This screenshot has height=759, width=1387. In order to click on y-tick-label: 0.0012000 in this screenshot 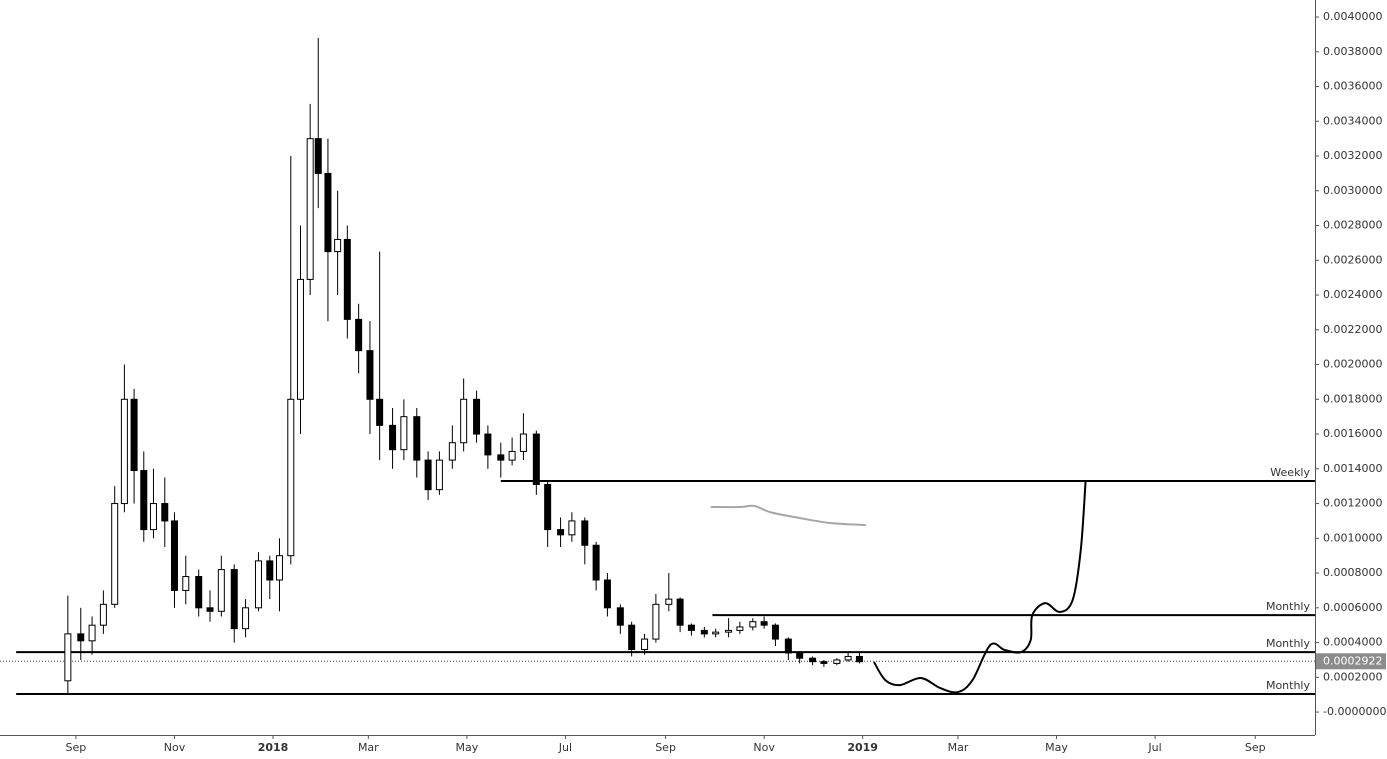, I will do `click(1353, 503)`.